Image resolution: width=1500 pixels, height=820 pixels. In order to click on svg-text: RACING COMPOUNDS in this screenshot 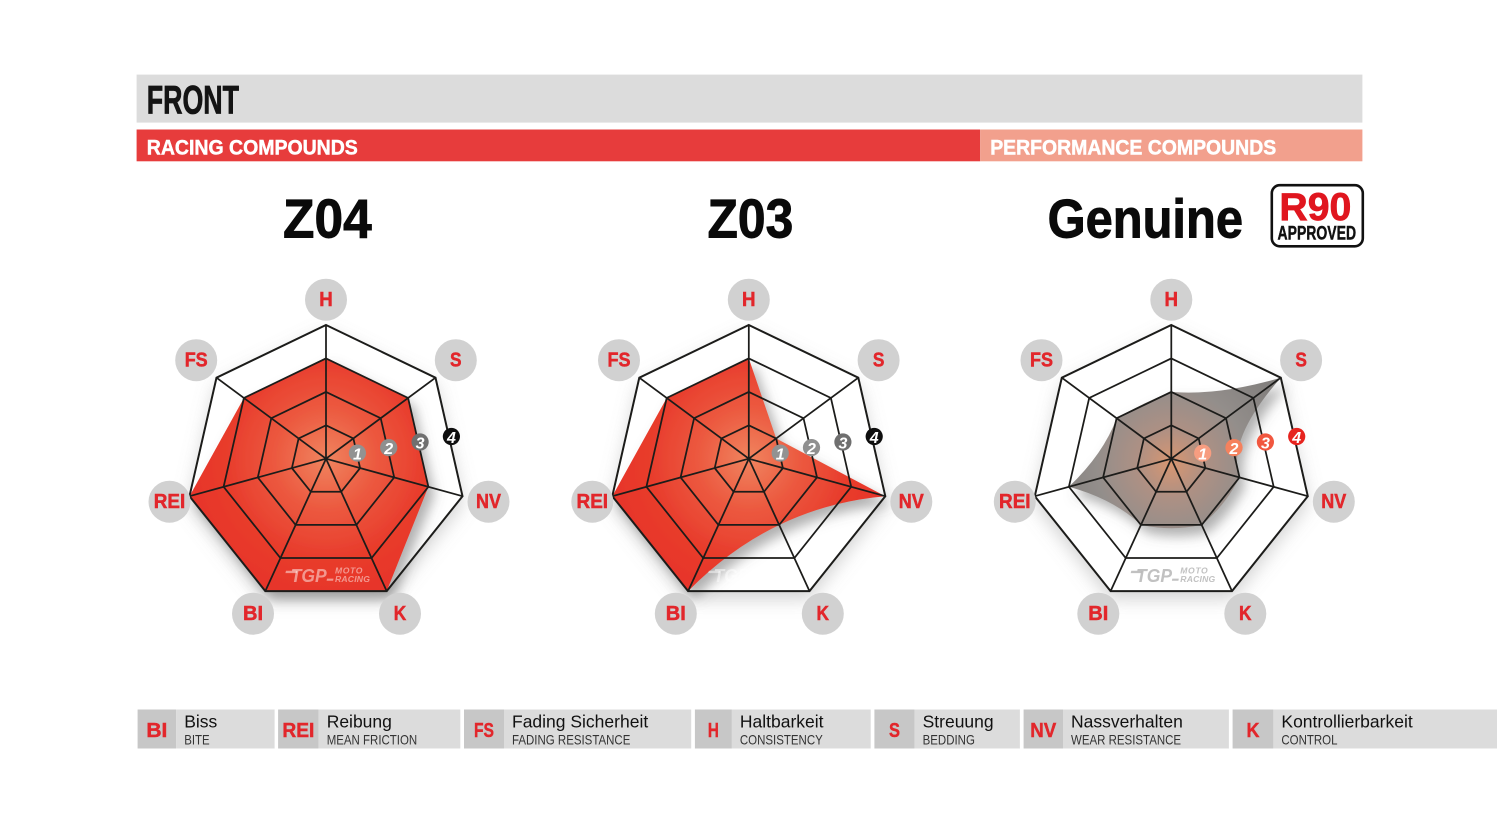, I will do `click(252, 147)`.